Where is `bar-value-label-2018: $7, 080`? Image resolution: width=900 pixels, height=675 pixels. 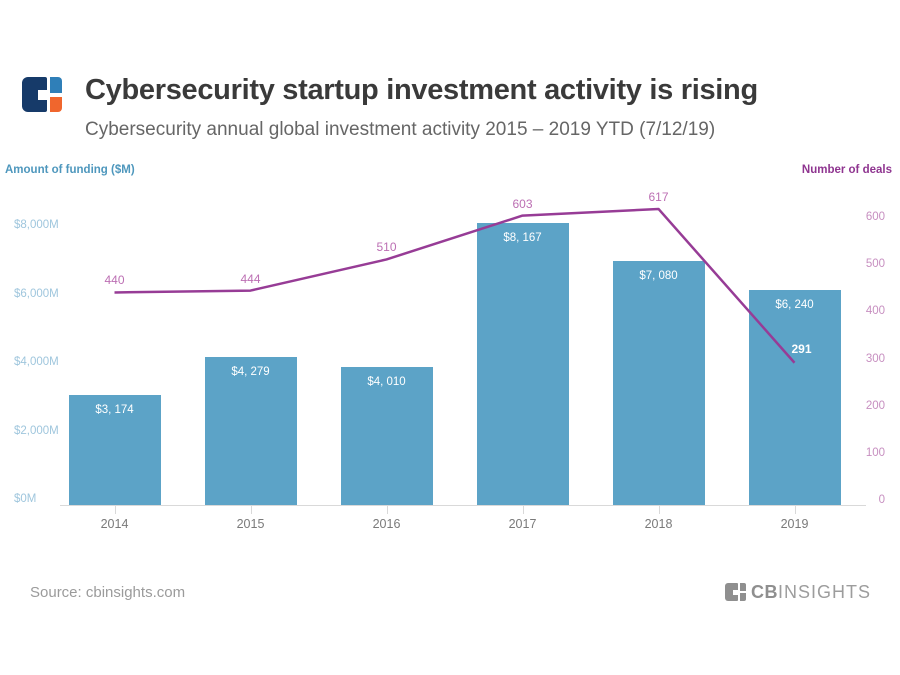 bar-value-label-2018: $7, 080 is located at coordinates (658, 275).